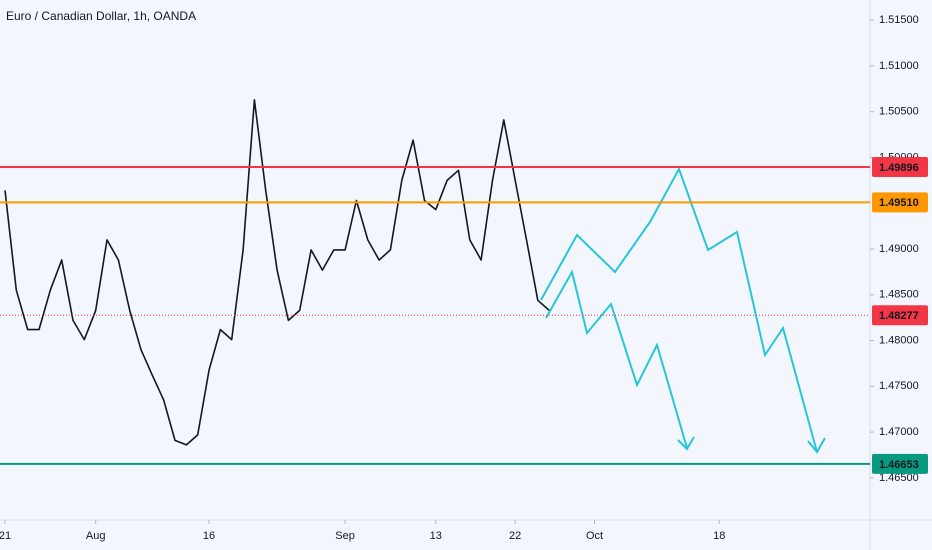 This screenshot has width=932, height=550. Describe the element at coordinates (515, 536) in the screenshot. I see `x-tick-label: 22` at that location.